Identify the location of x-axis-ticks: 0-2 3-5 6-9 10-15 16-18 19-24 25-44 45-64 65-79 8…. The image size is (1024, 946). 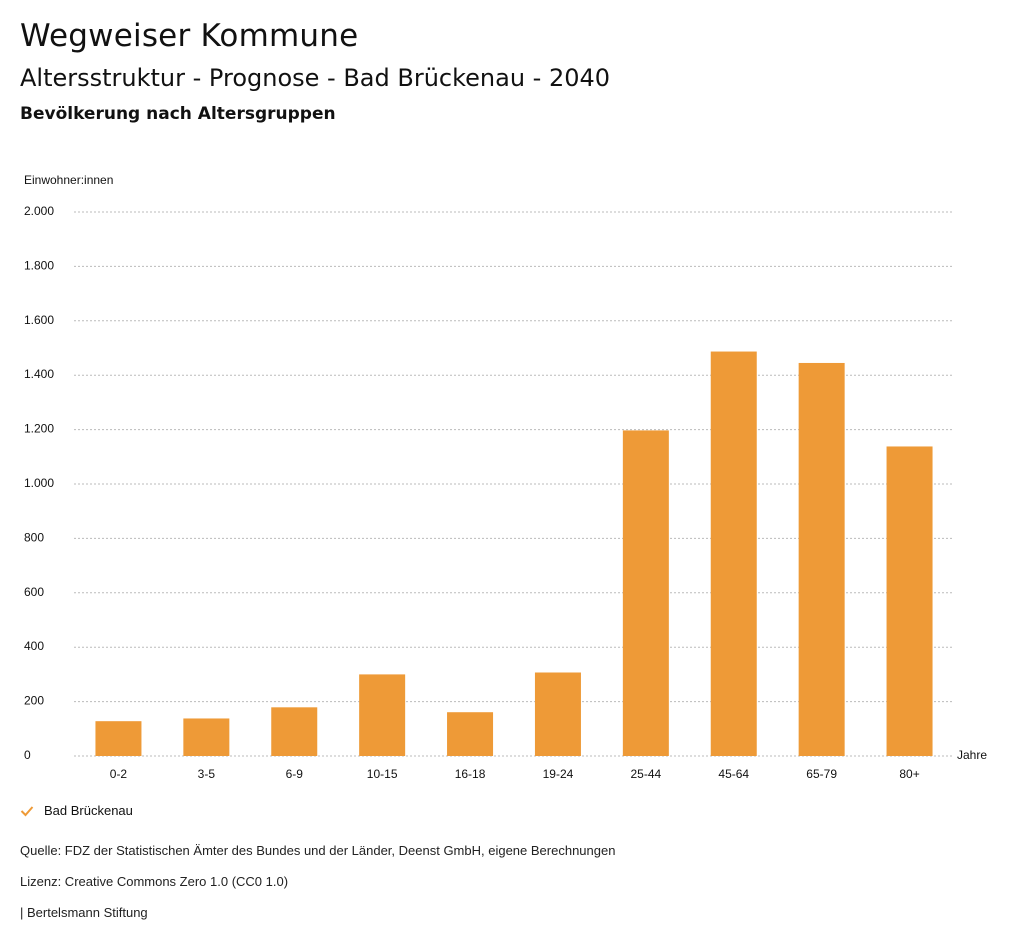
(515, 774).